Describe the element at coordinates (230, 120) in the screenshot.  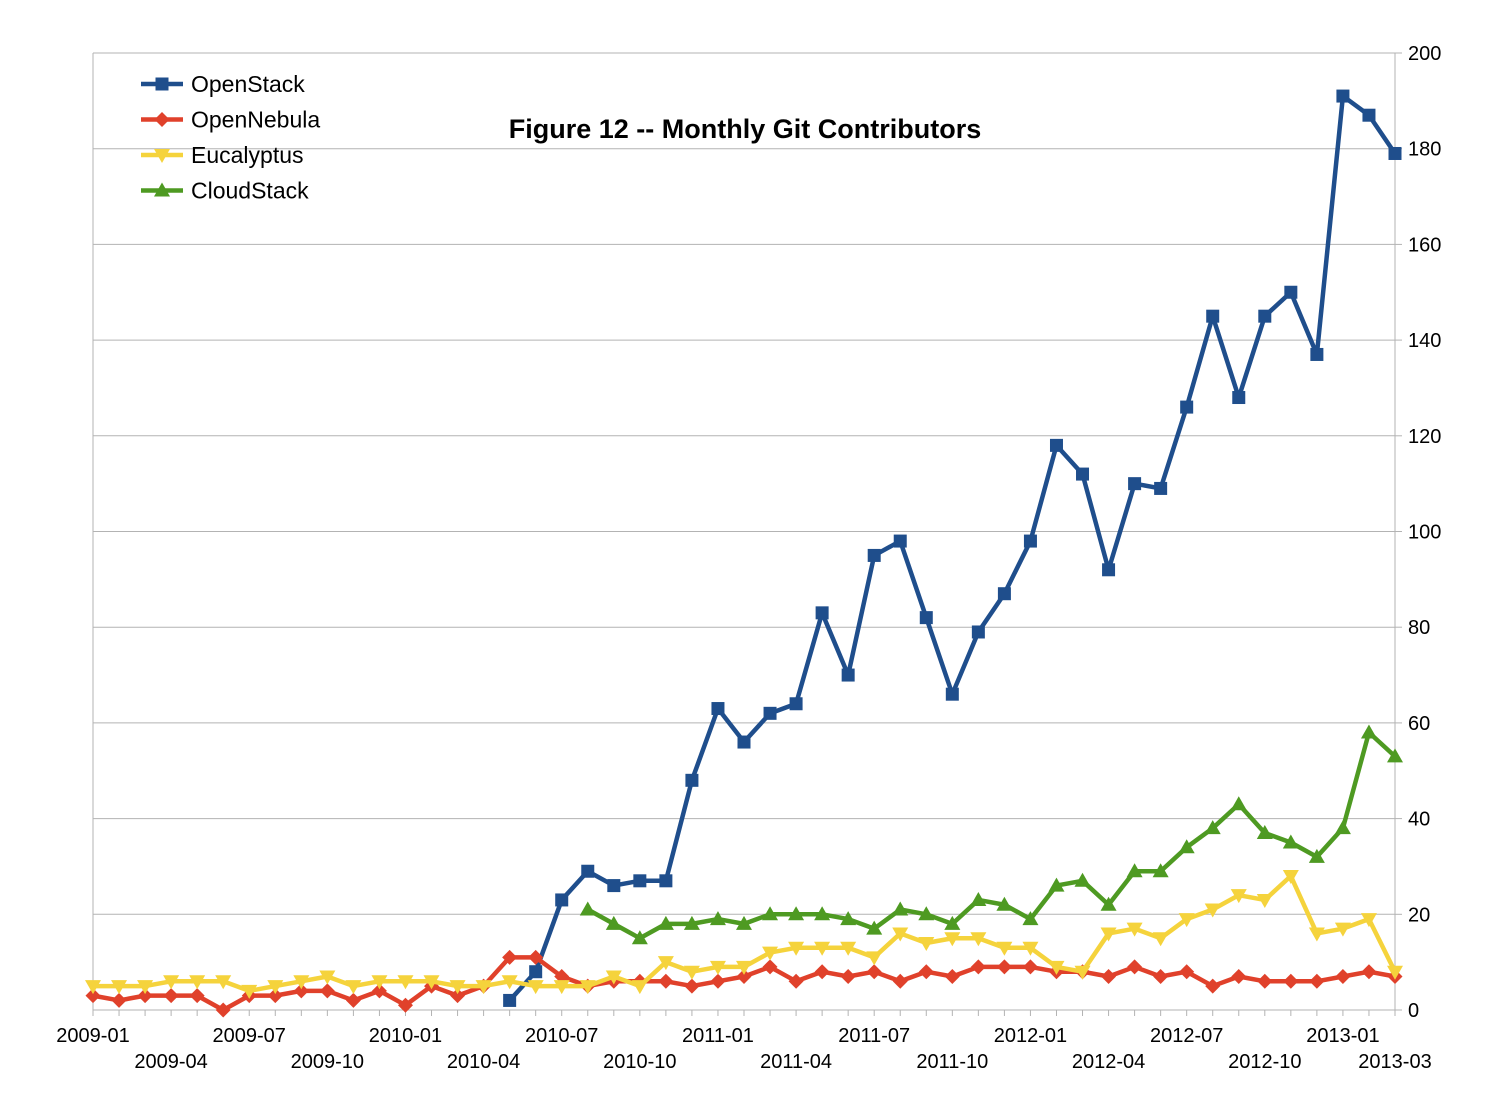
I see `legend-entry-opennebula: OpenNebula` at that location.